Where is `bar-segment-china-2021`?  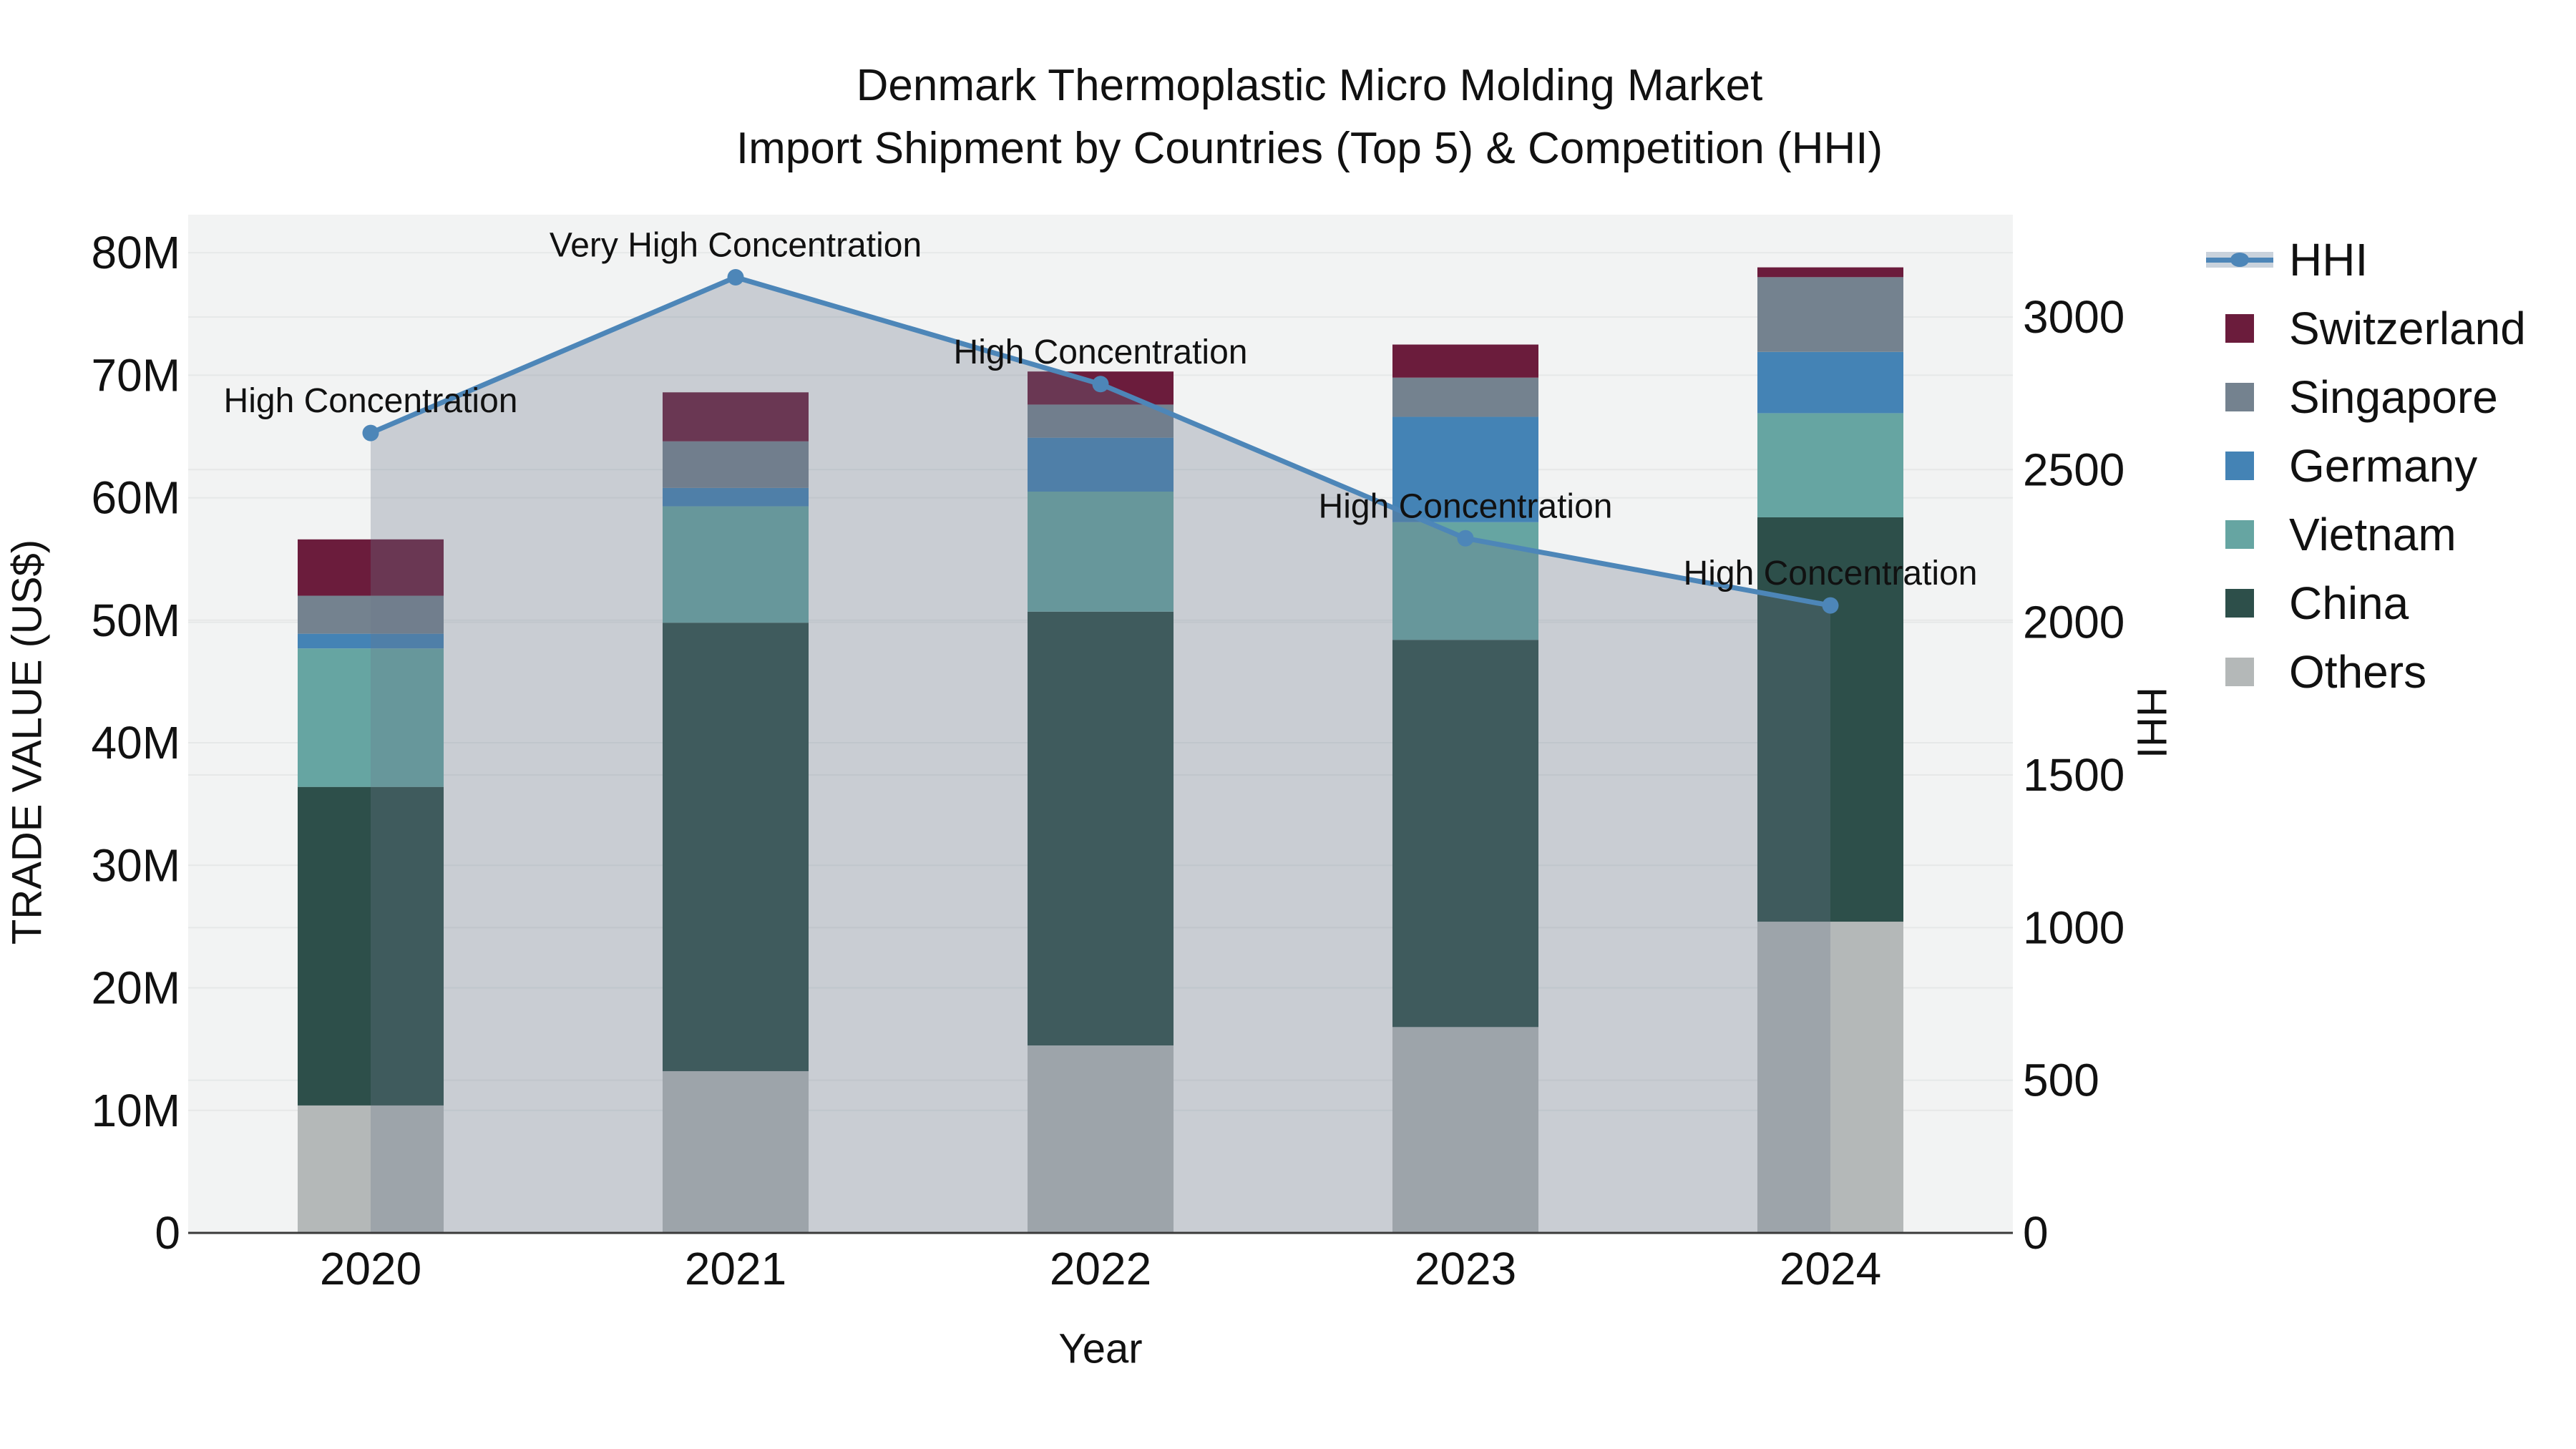 bar-segment-china-2021 is located at coordinates (736, 847).